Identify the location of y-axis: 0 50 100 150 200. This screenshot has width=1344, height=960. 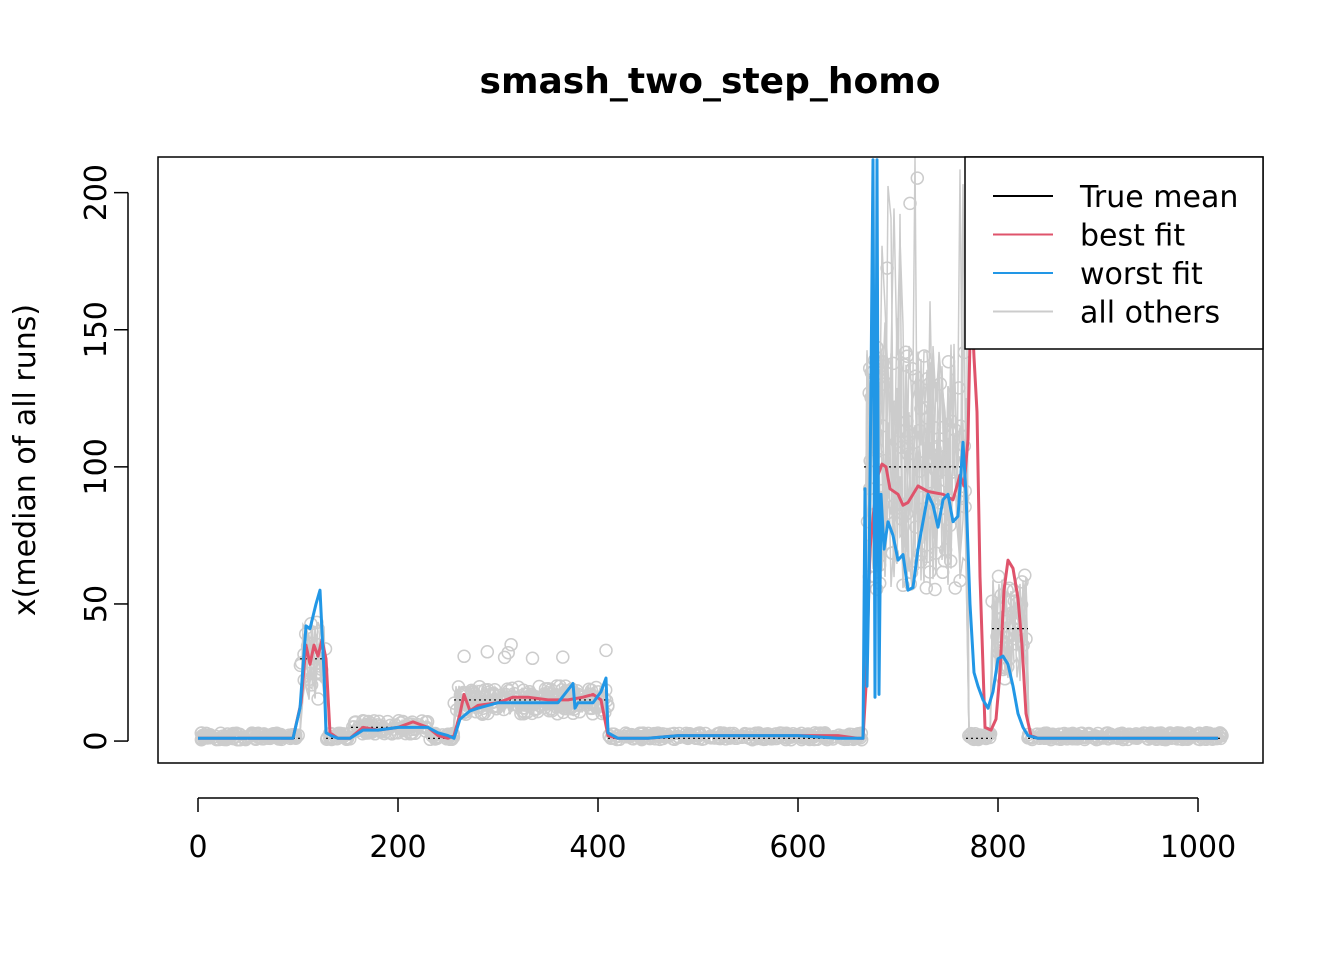
(104, 457).